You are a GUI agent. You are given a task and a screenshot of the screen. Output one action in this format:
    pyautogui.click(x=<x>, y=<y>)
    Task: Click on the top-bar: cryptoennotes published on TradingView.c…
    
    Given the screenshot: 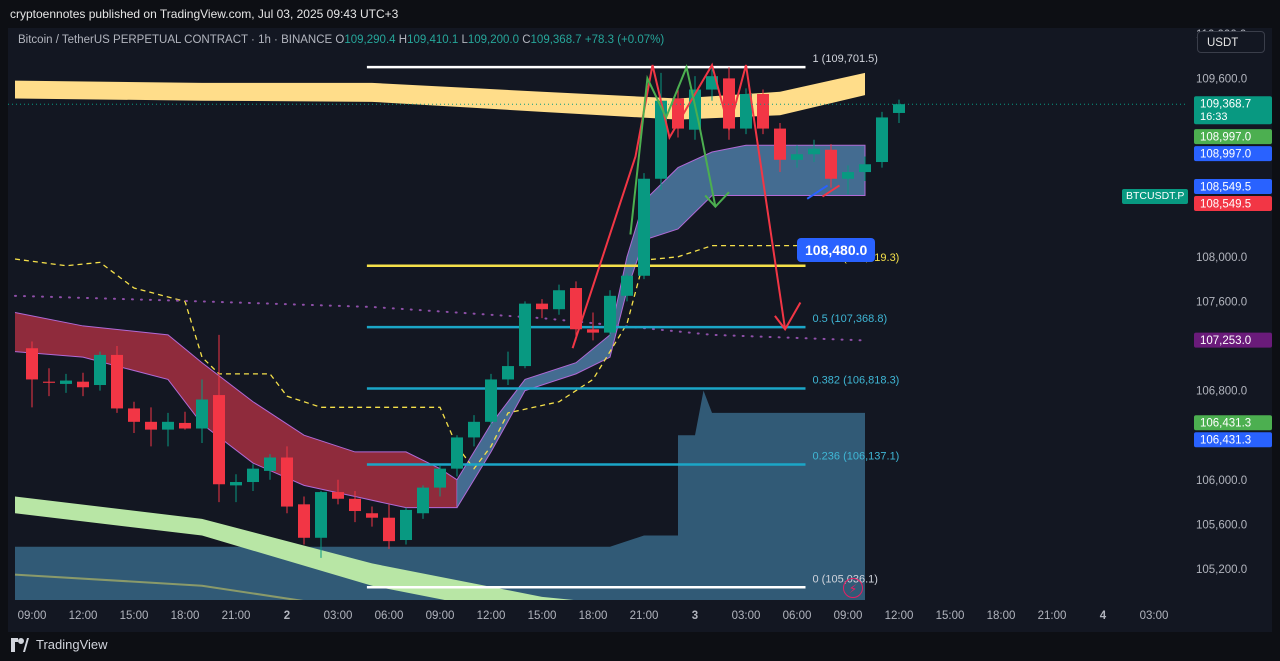 What is the action you would take?
    pyautogui.click(x=640, y=14)
    